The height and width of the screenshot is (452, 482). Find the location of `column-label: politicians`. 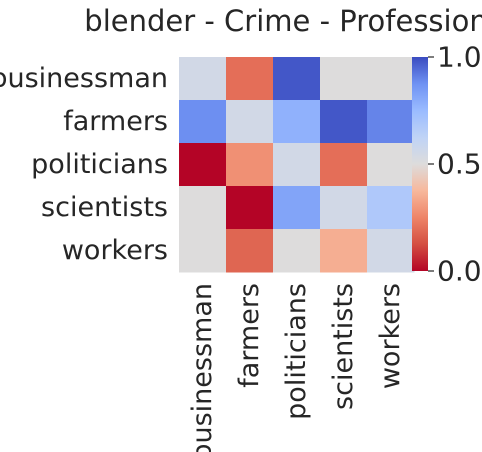

column-label: politicians is located at coordinates (296, 351).